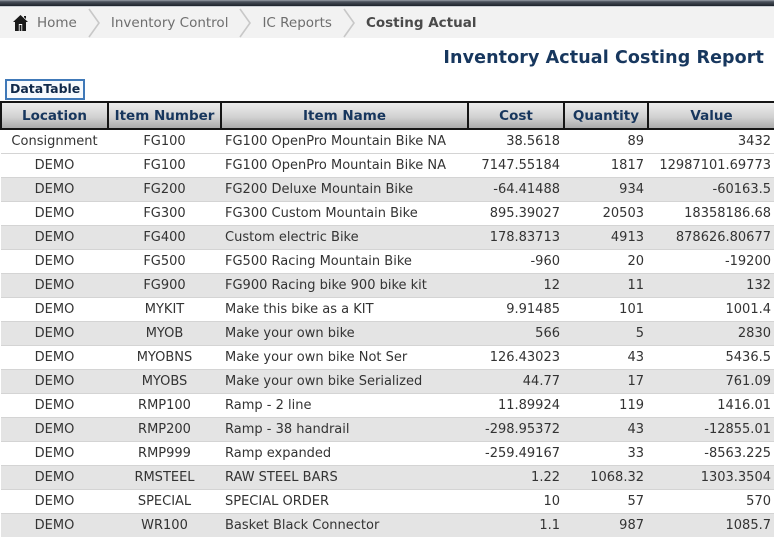 The image size is (774, 546). I want to click on cell-item-number: MYOBNS, so click(164, 357).